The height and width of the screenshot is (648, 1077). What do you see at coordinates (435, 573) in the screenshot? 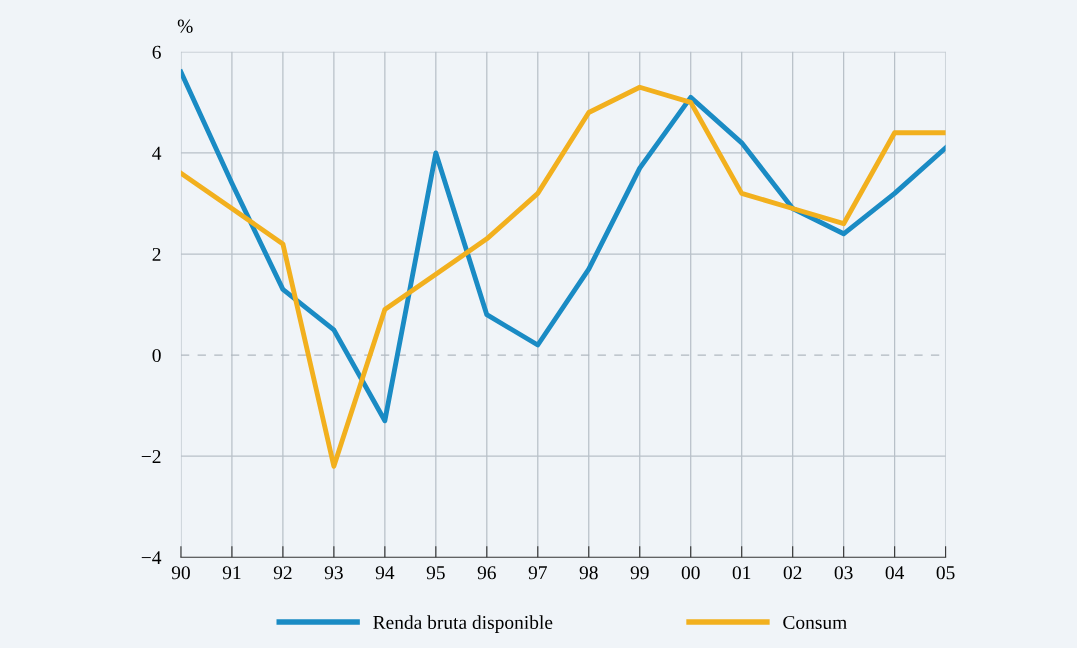
I see `x-tick-label: 95` at bounding box center [435, 573].